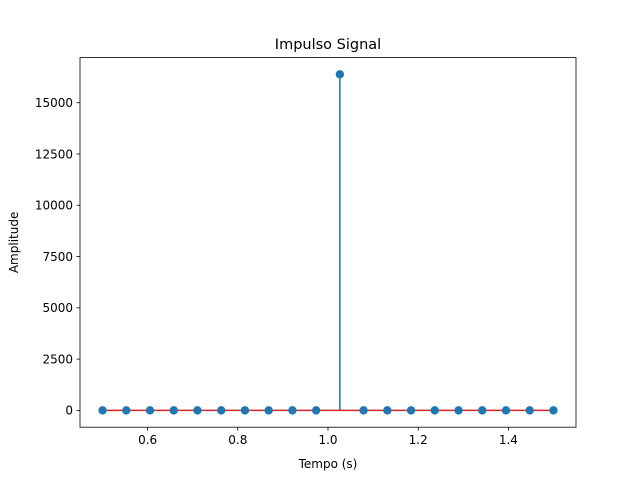 The width and height of the screenshot is (640, 480). Describe the element at coordinates (327, 440) in the screenshot. I see `x-tick-label: 1.0` at that location.